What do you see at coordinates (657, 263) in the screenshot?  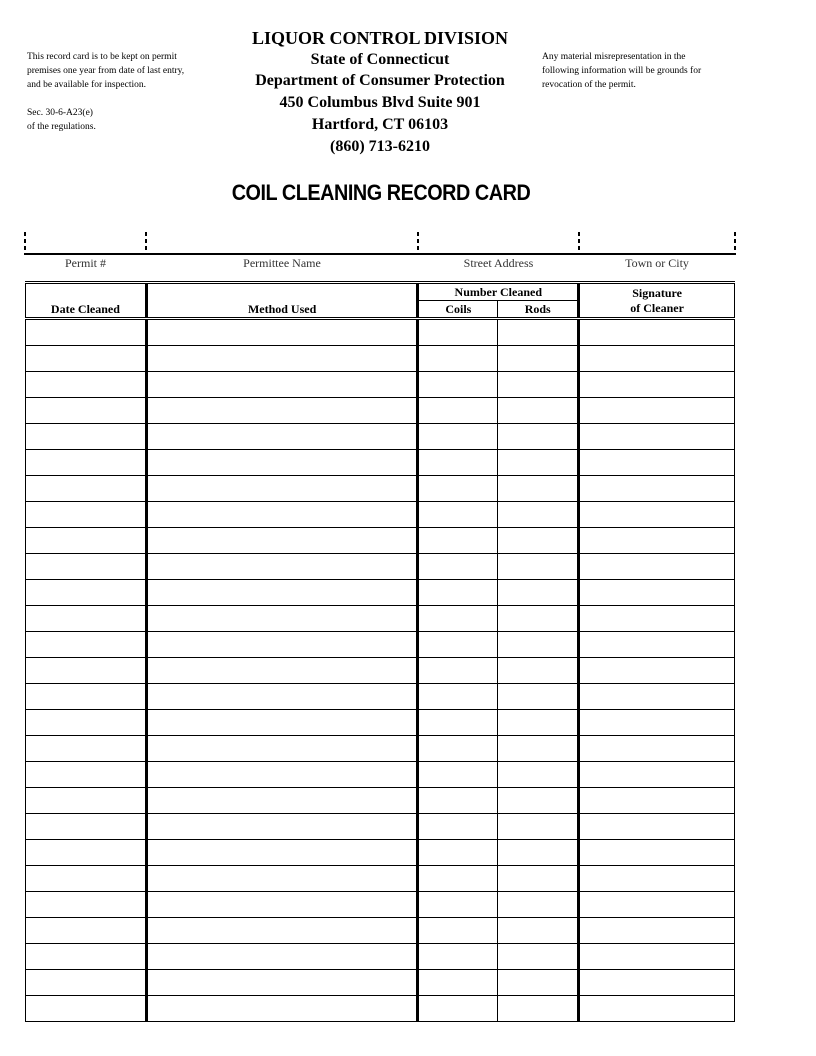 I see `town-field: Town or City` at bounding box center [657, 263].